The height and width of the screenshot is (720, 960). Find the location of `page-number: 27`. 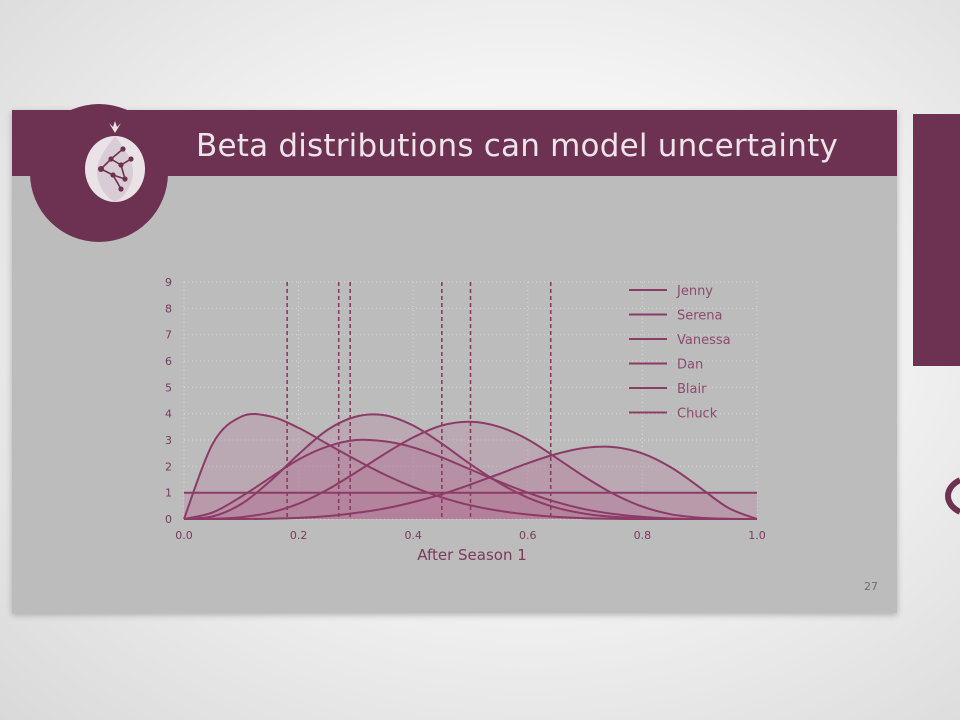

page-number: 27 is located at coordinates (871, 586).